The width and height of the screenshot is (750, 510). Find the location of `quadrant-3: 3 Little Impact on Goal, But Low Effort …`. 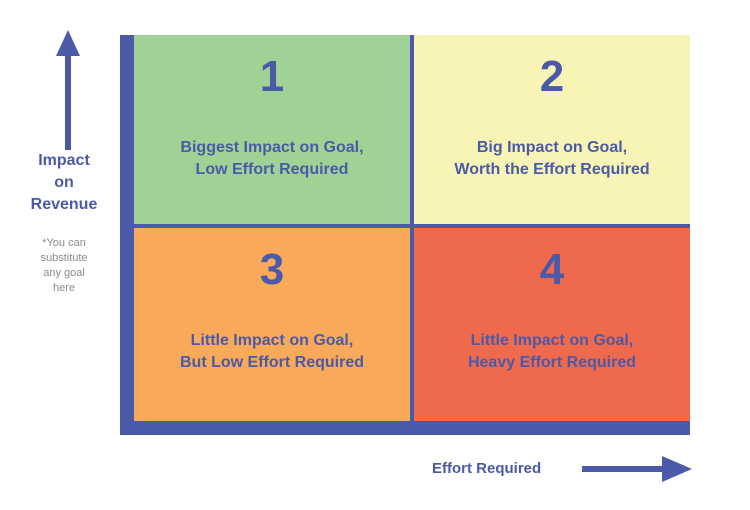

quadrant-3: 3 Little Impact on Goal, But Low Effort … is located at coordinates (272, 324).